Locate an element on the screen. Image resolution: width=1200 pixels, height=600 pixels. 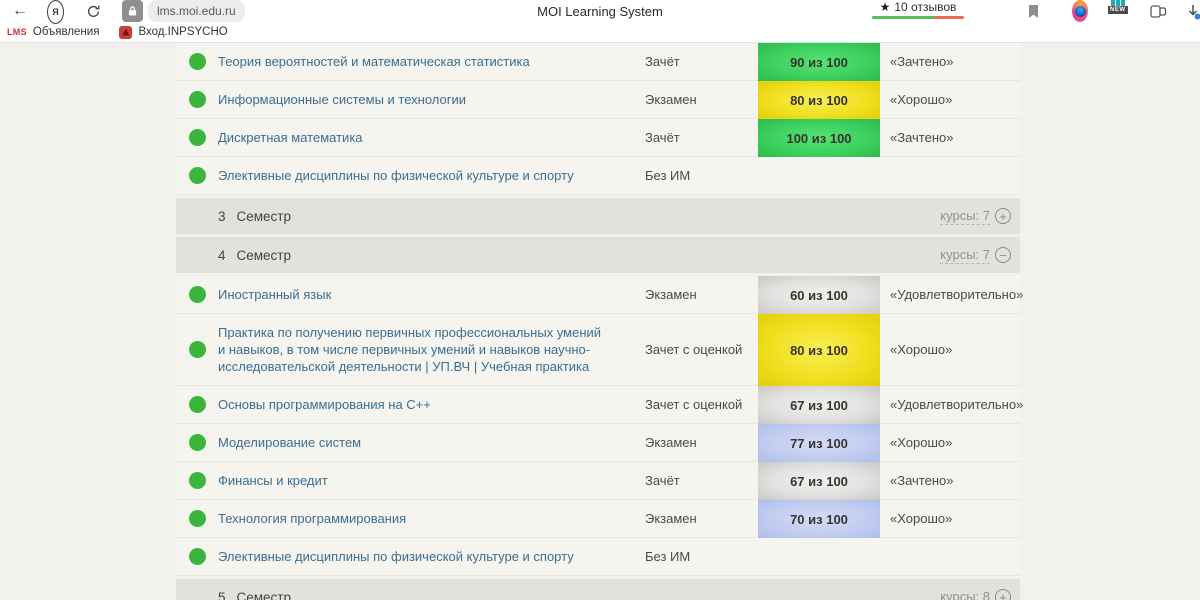
download-icon is located at coordinates (1192, 11).